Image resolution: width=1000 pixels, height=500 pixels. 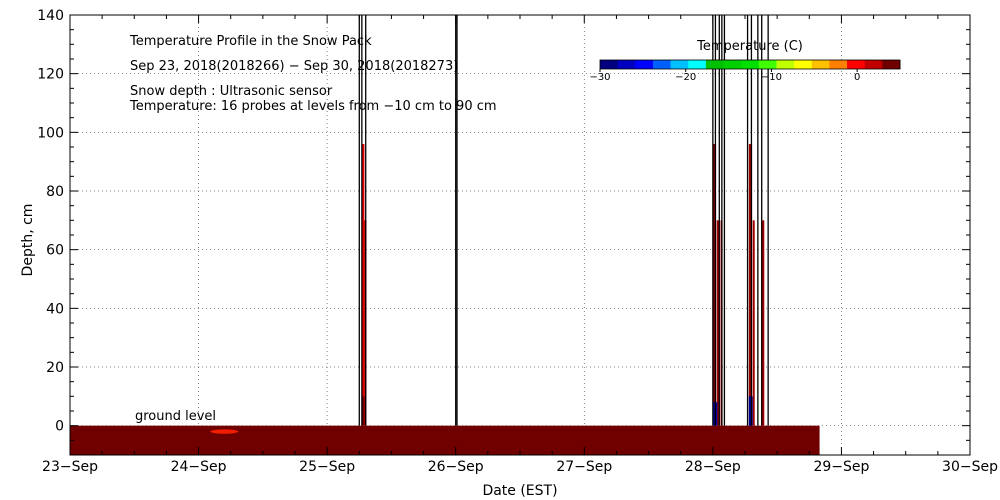 What do you see at coordinates (713, 467) in the screenshot?
I see `x-tick-label: 28−Sep` at bounding box center [713, 467].